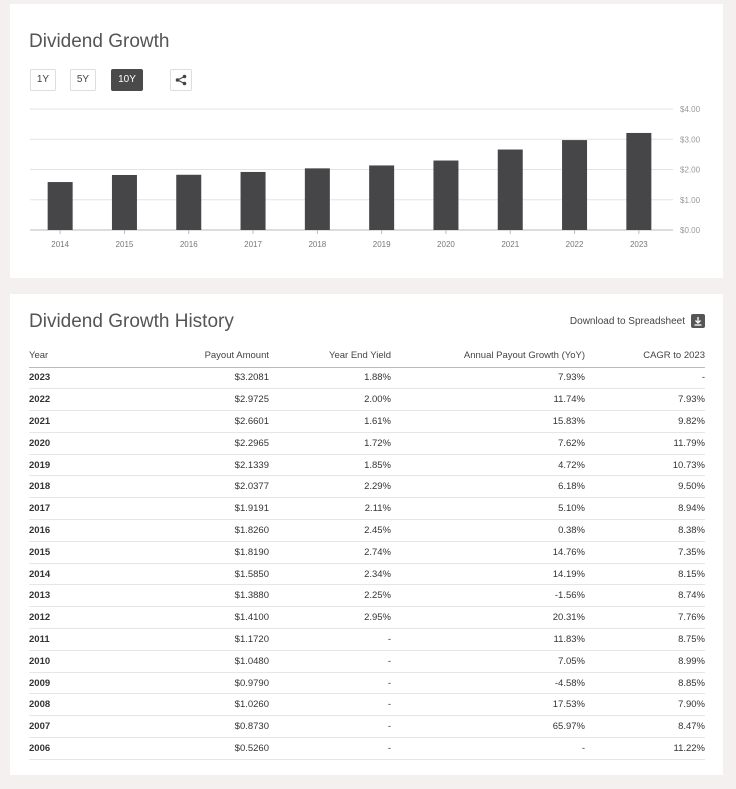 The height and width of the screenshot is (789, 736). What do you see at coordinates (60, 206) in the screenshot?
I see `bar-2014` at bounding box center [60, 206].